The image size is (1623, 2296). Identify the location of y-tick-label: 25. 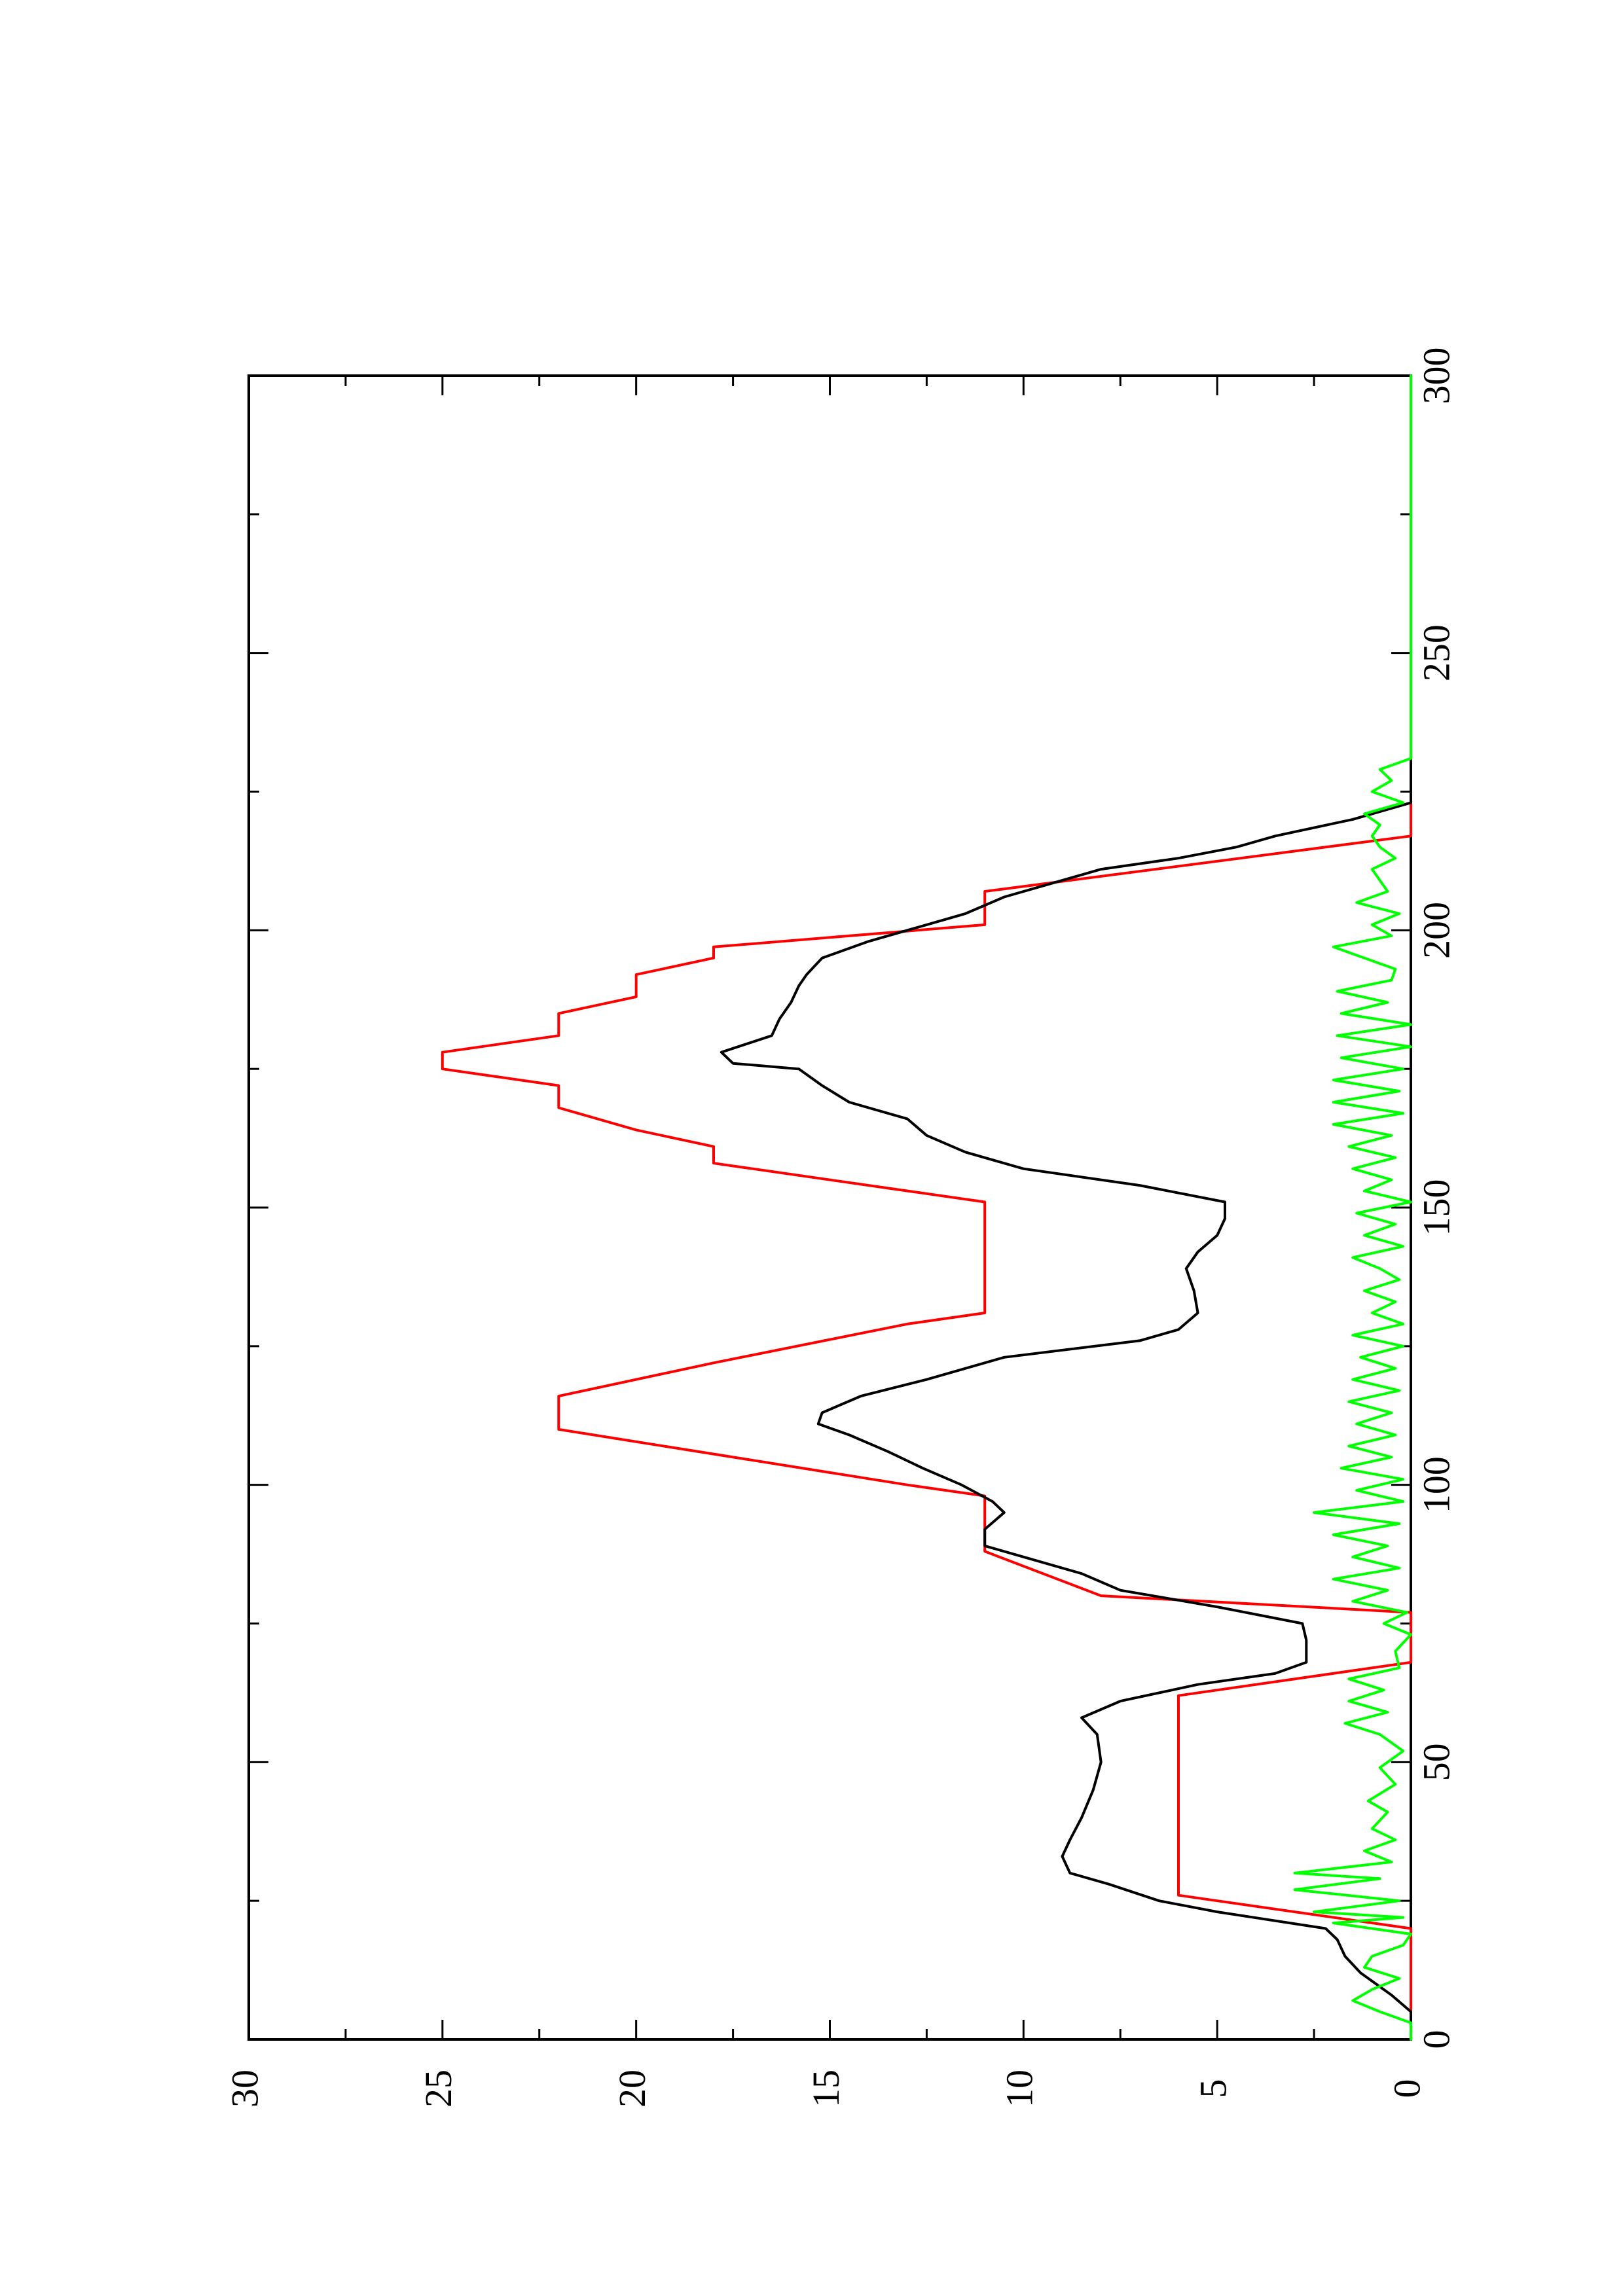
(438, 2089).